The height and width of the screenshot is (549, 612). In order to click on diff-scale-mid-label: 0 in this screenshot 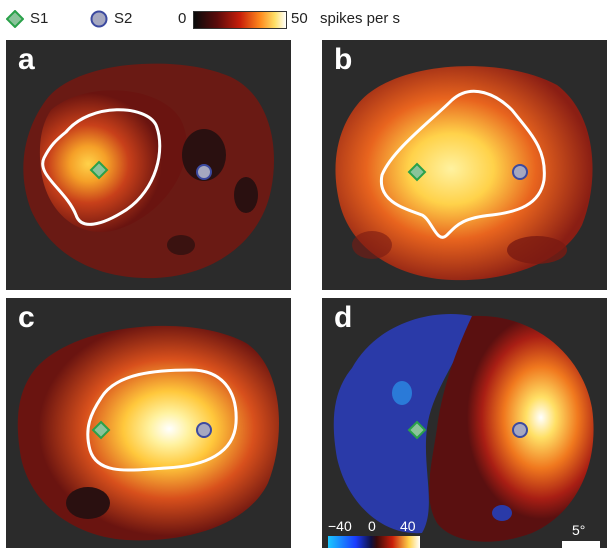, I will do `click(372, 526)`.